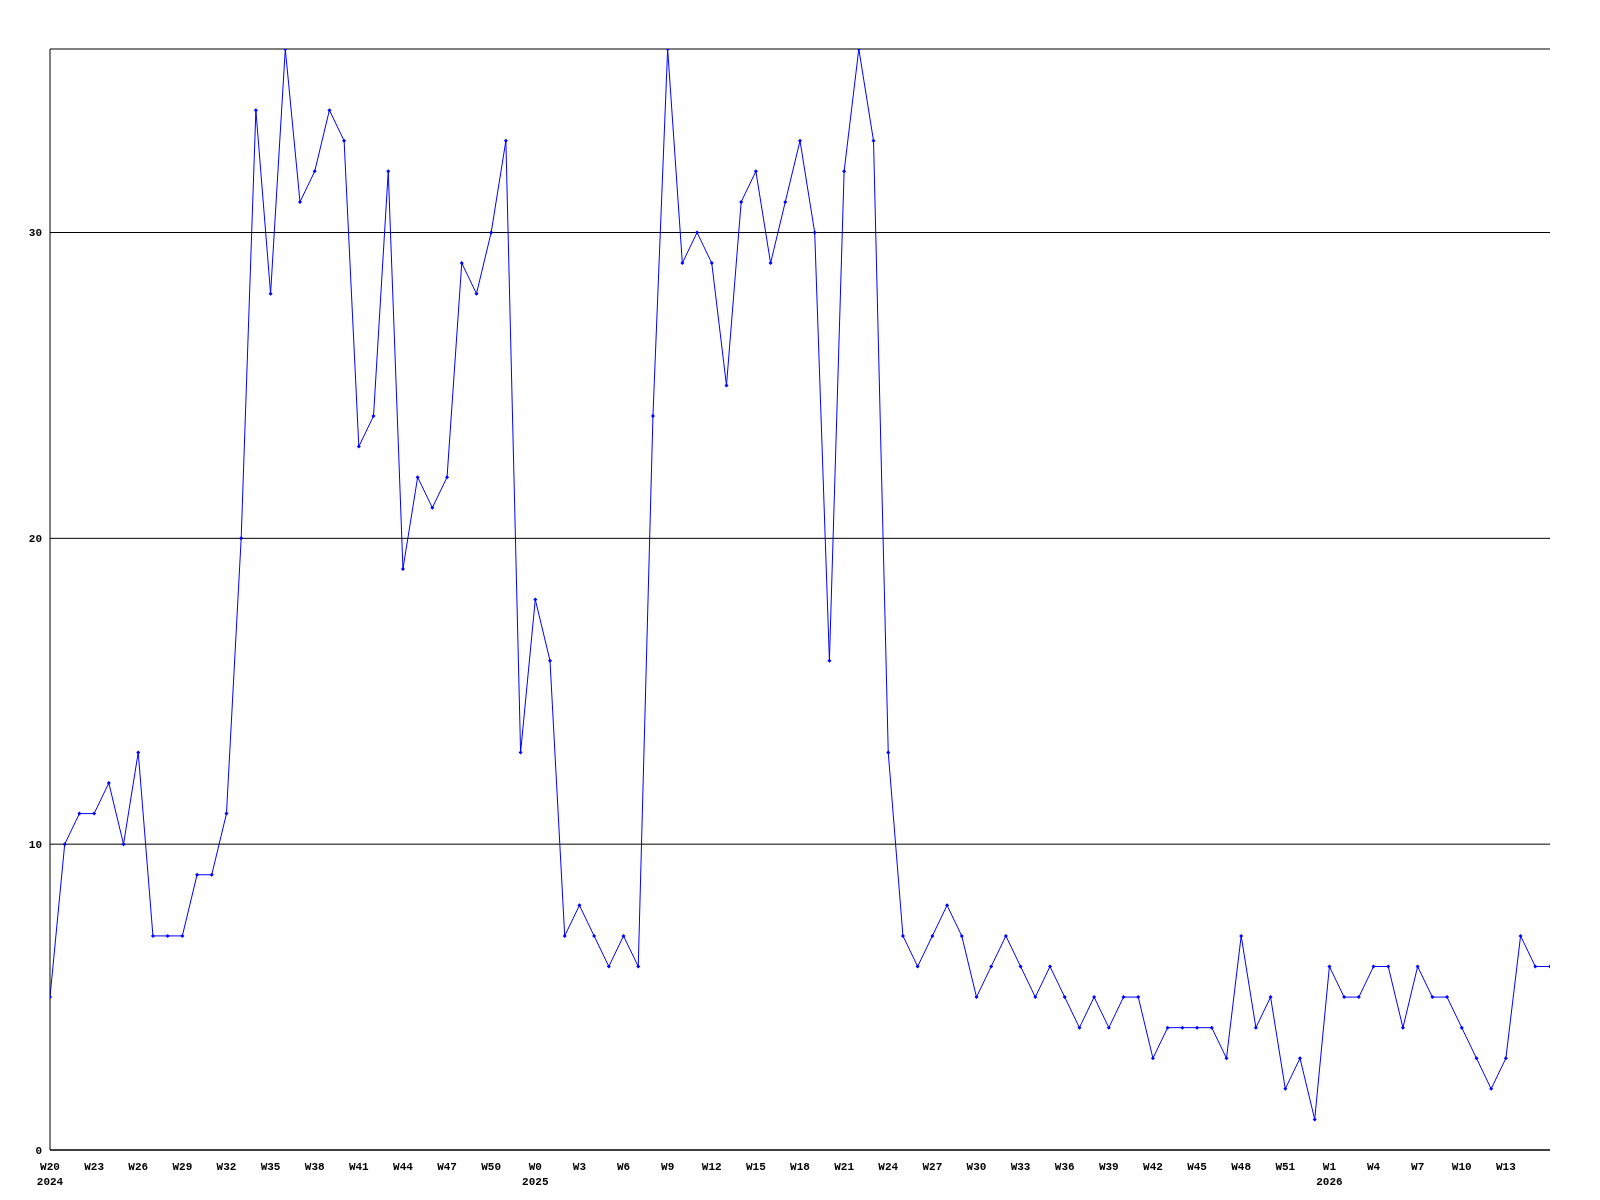 This screenshot has height=1200, width=1600. What do you see at coordinates (1241, 1167) in the screenshot?
I see `x-tick-label: W48` at bounding box center [1241, 1167].